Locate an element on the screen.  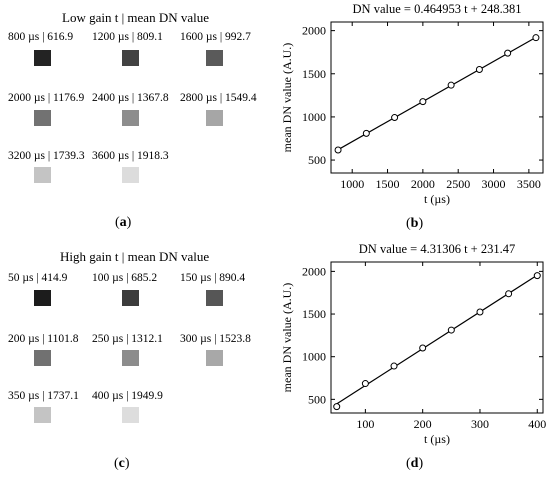
swatch-label: 200 µs | 1101.8 is located at coordinates (43, 339).